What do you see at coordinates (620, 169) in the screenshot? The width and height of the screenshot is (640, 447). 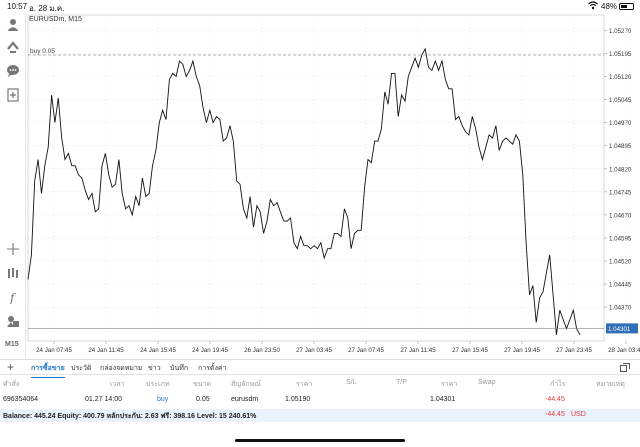 I see `price-label: 1.04820` at bounding box center [620, 169].